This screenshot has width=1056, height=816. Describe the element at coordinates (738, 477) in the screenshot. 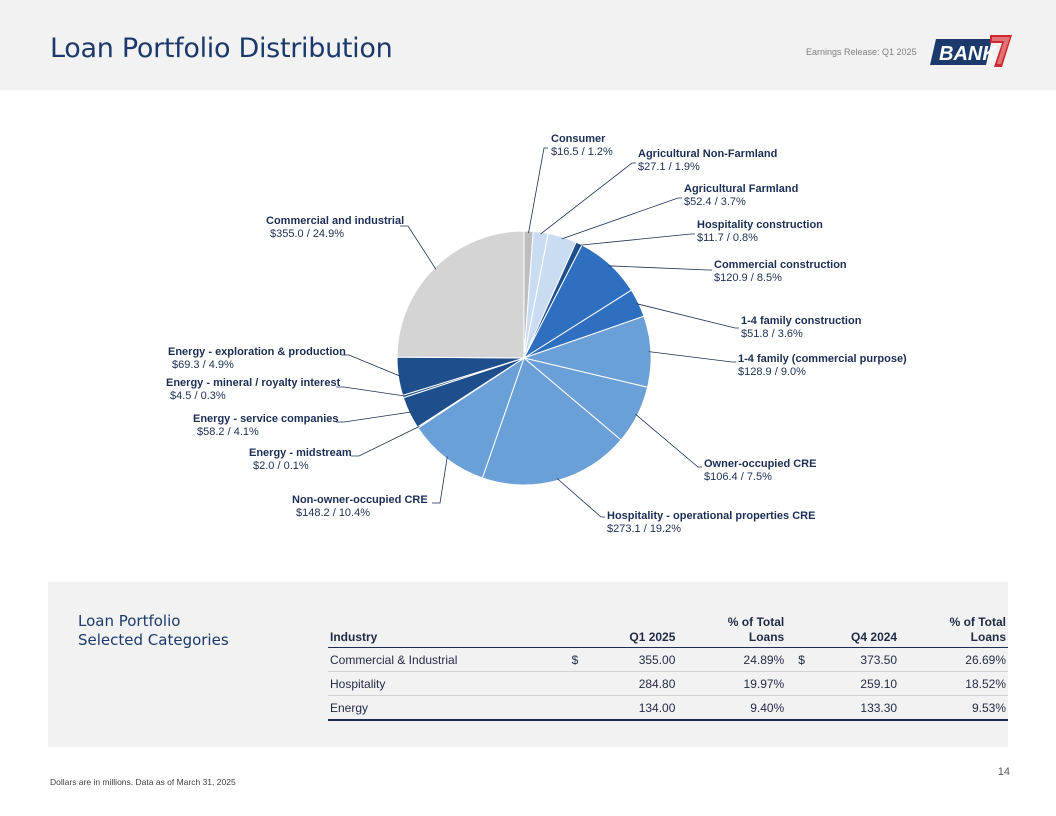

I see `slice-value-label: $106.4 / 7.5%` at that location.